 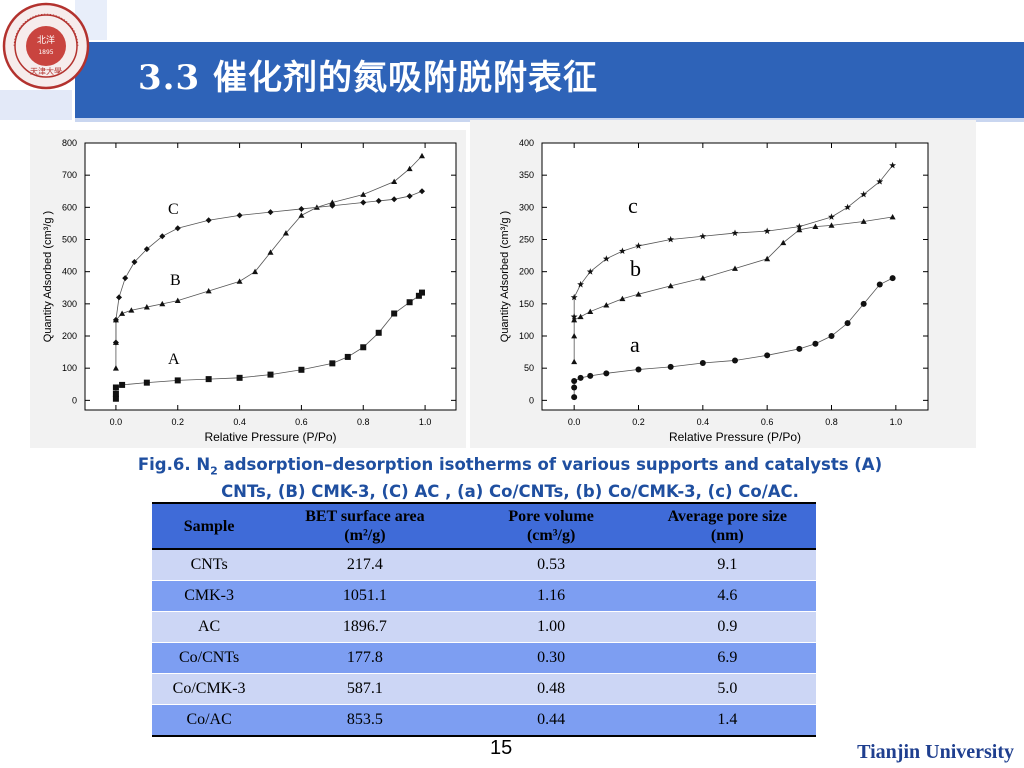 What do you see at coordinates (69, 143) in the screenshot?
I see `y-tick-label: 800` at bounding box center [69, 143].